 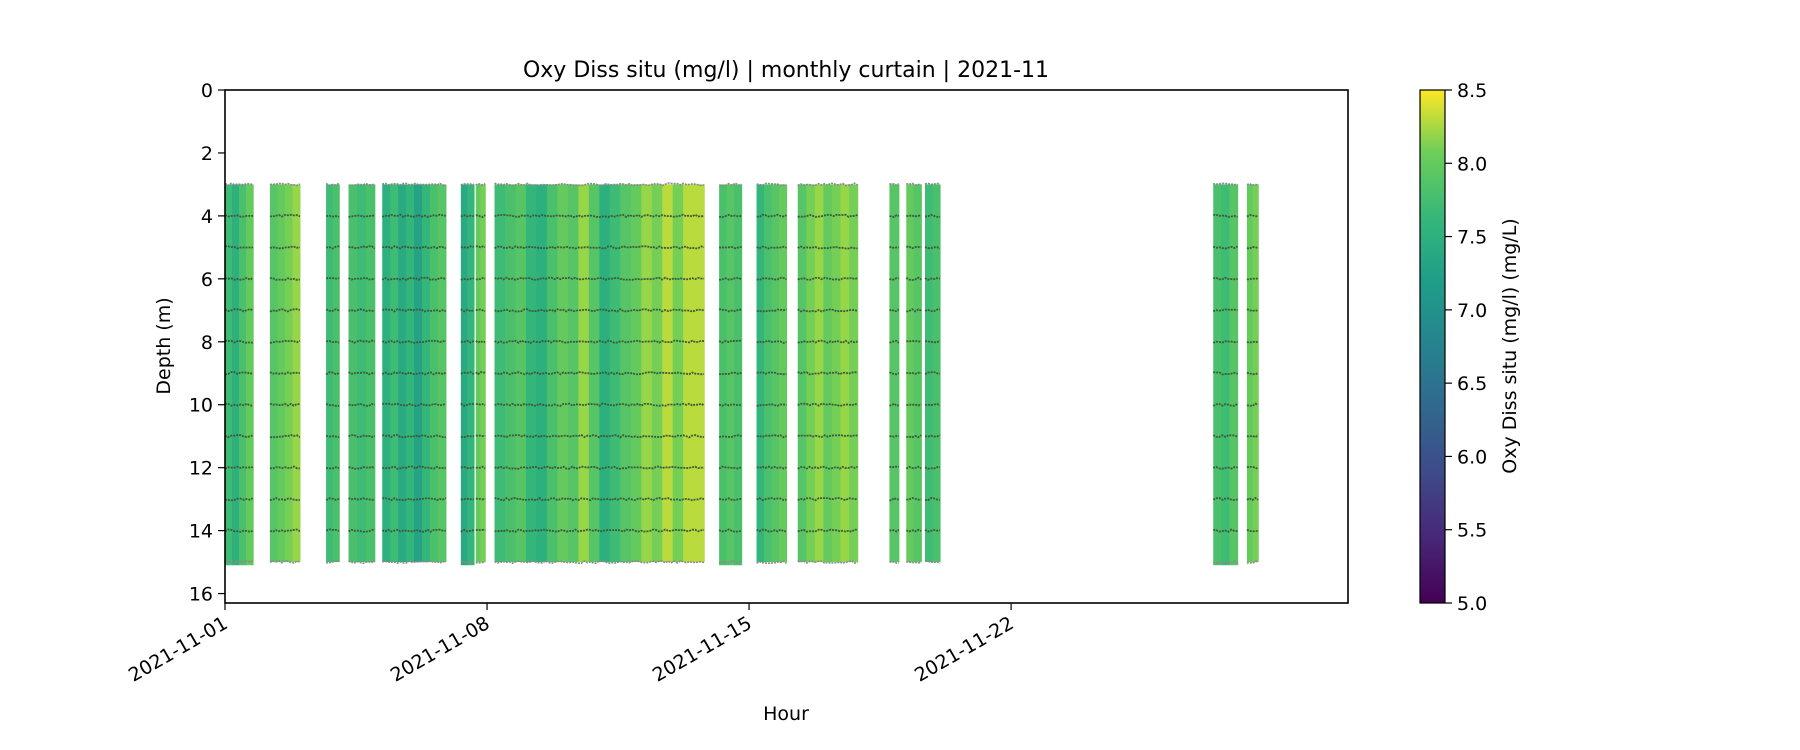 What do you see at coordinates (201, 469) in the screenshot?
I see `y-tick-label: 12` at bounding box center [201, 469].